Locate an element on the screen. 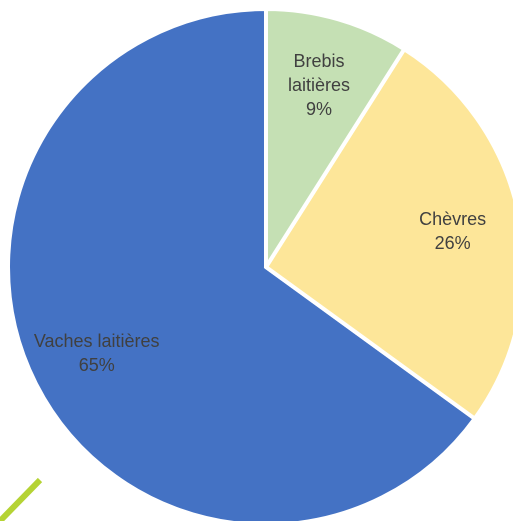 This screenshot has width=513, height=521. value-label: 9% is located at coordinates (318, 108).